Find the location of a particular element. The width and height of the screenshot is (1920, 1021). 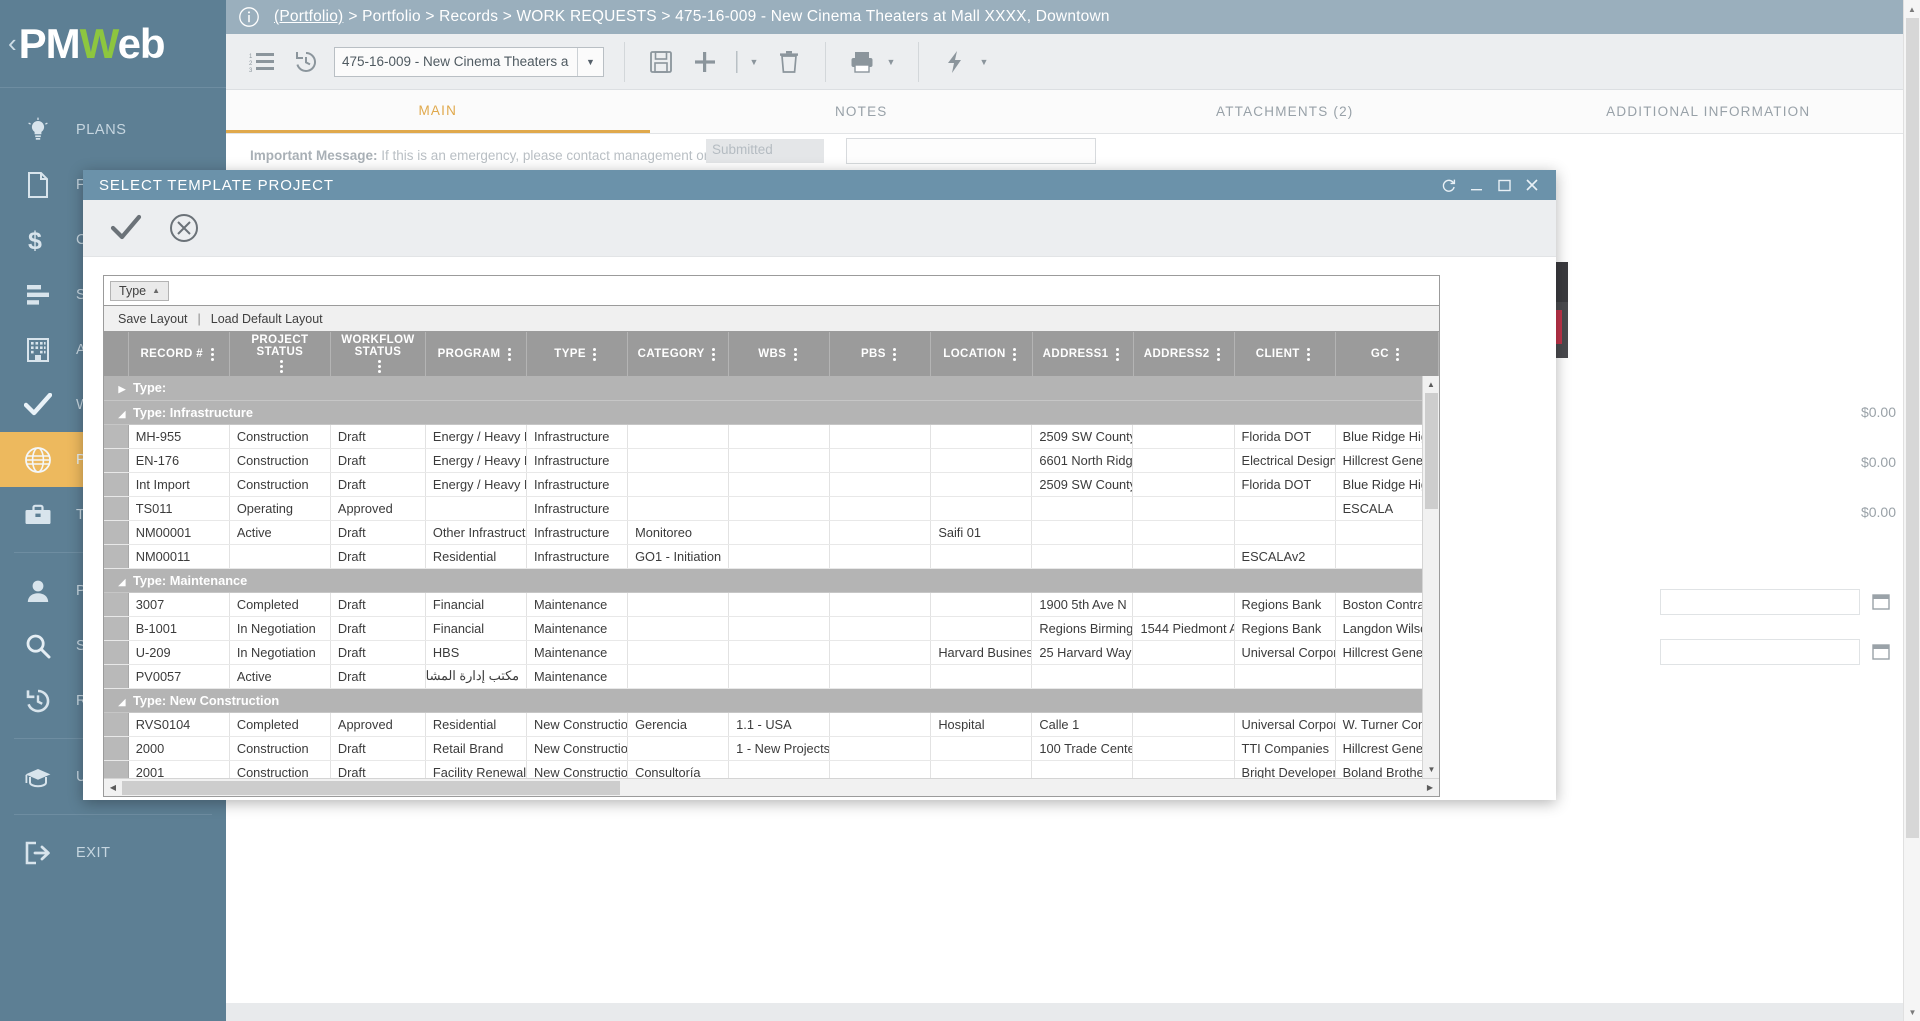

scroll-down-icon: ▼ is located at coordinates (1912, 1012).